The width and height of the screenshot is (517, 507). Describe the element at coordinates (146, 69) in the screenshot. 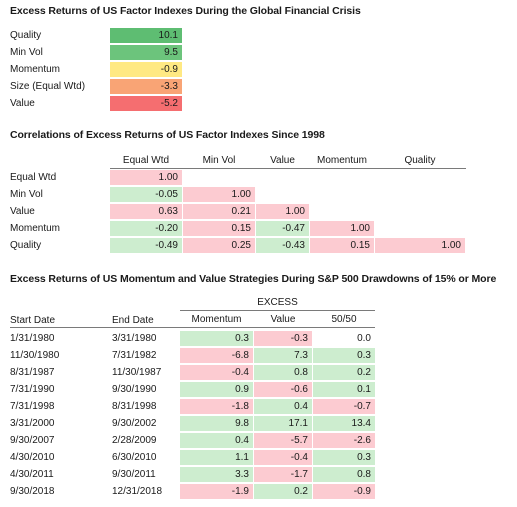

I see `factor-value: -0.9` at that location.